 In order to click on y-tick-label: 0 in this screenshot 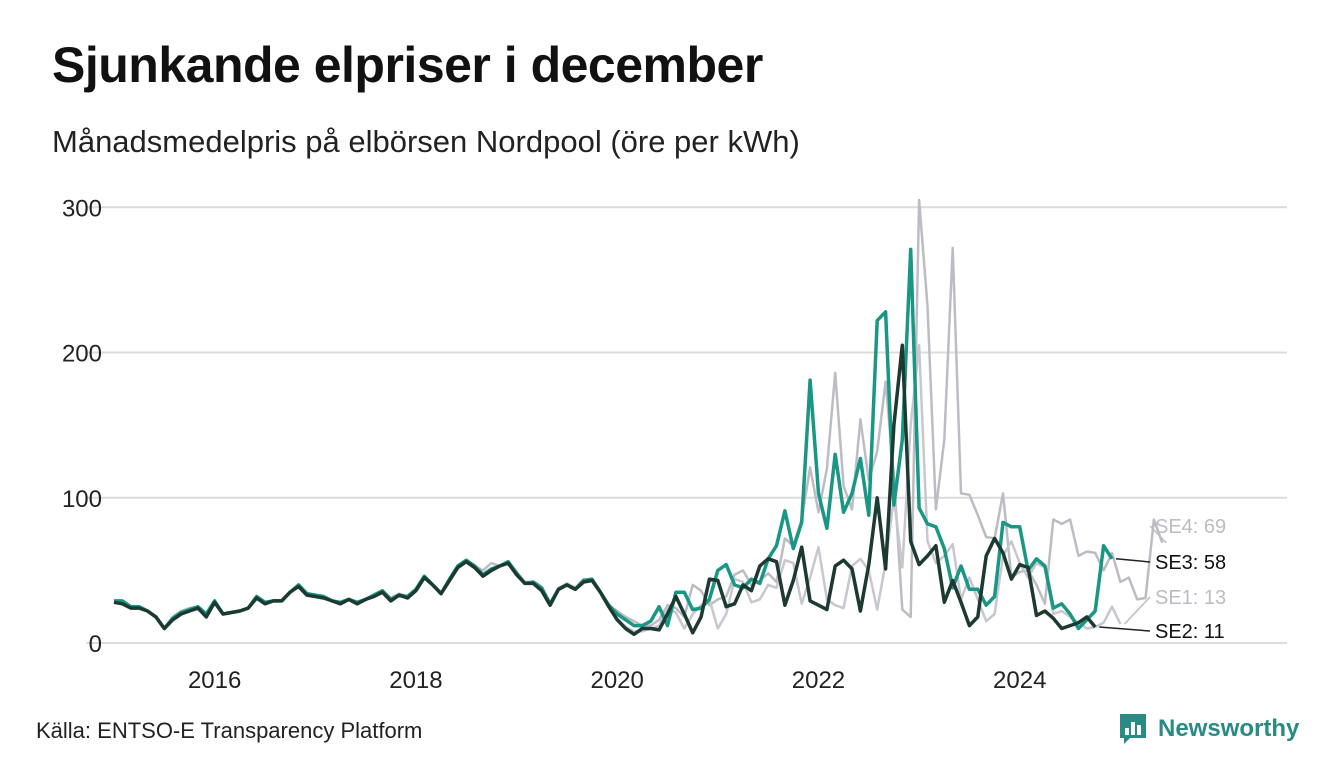, I will do `click(95, 644)`.